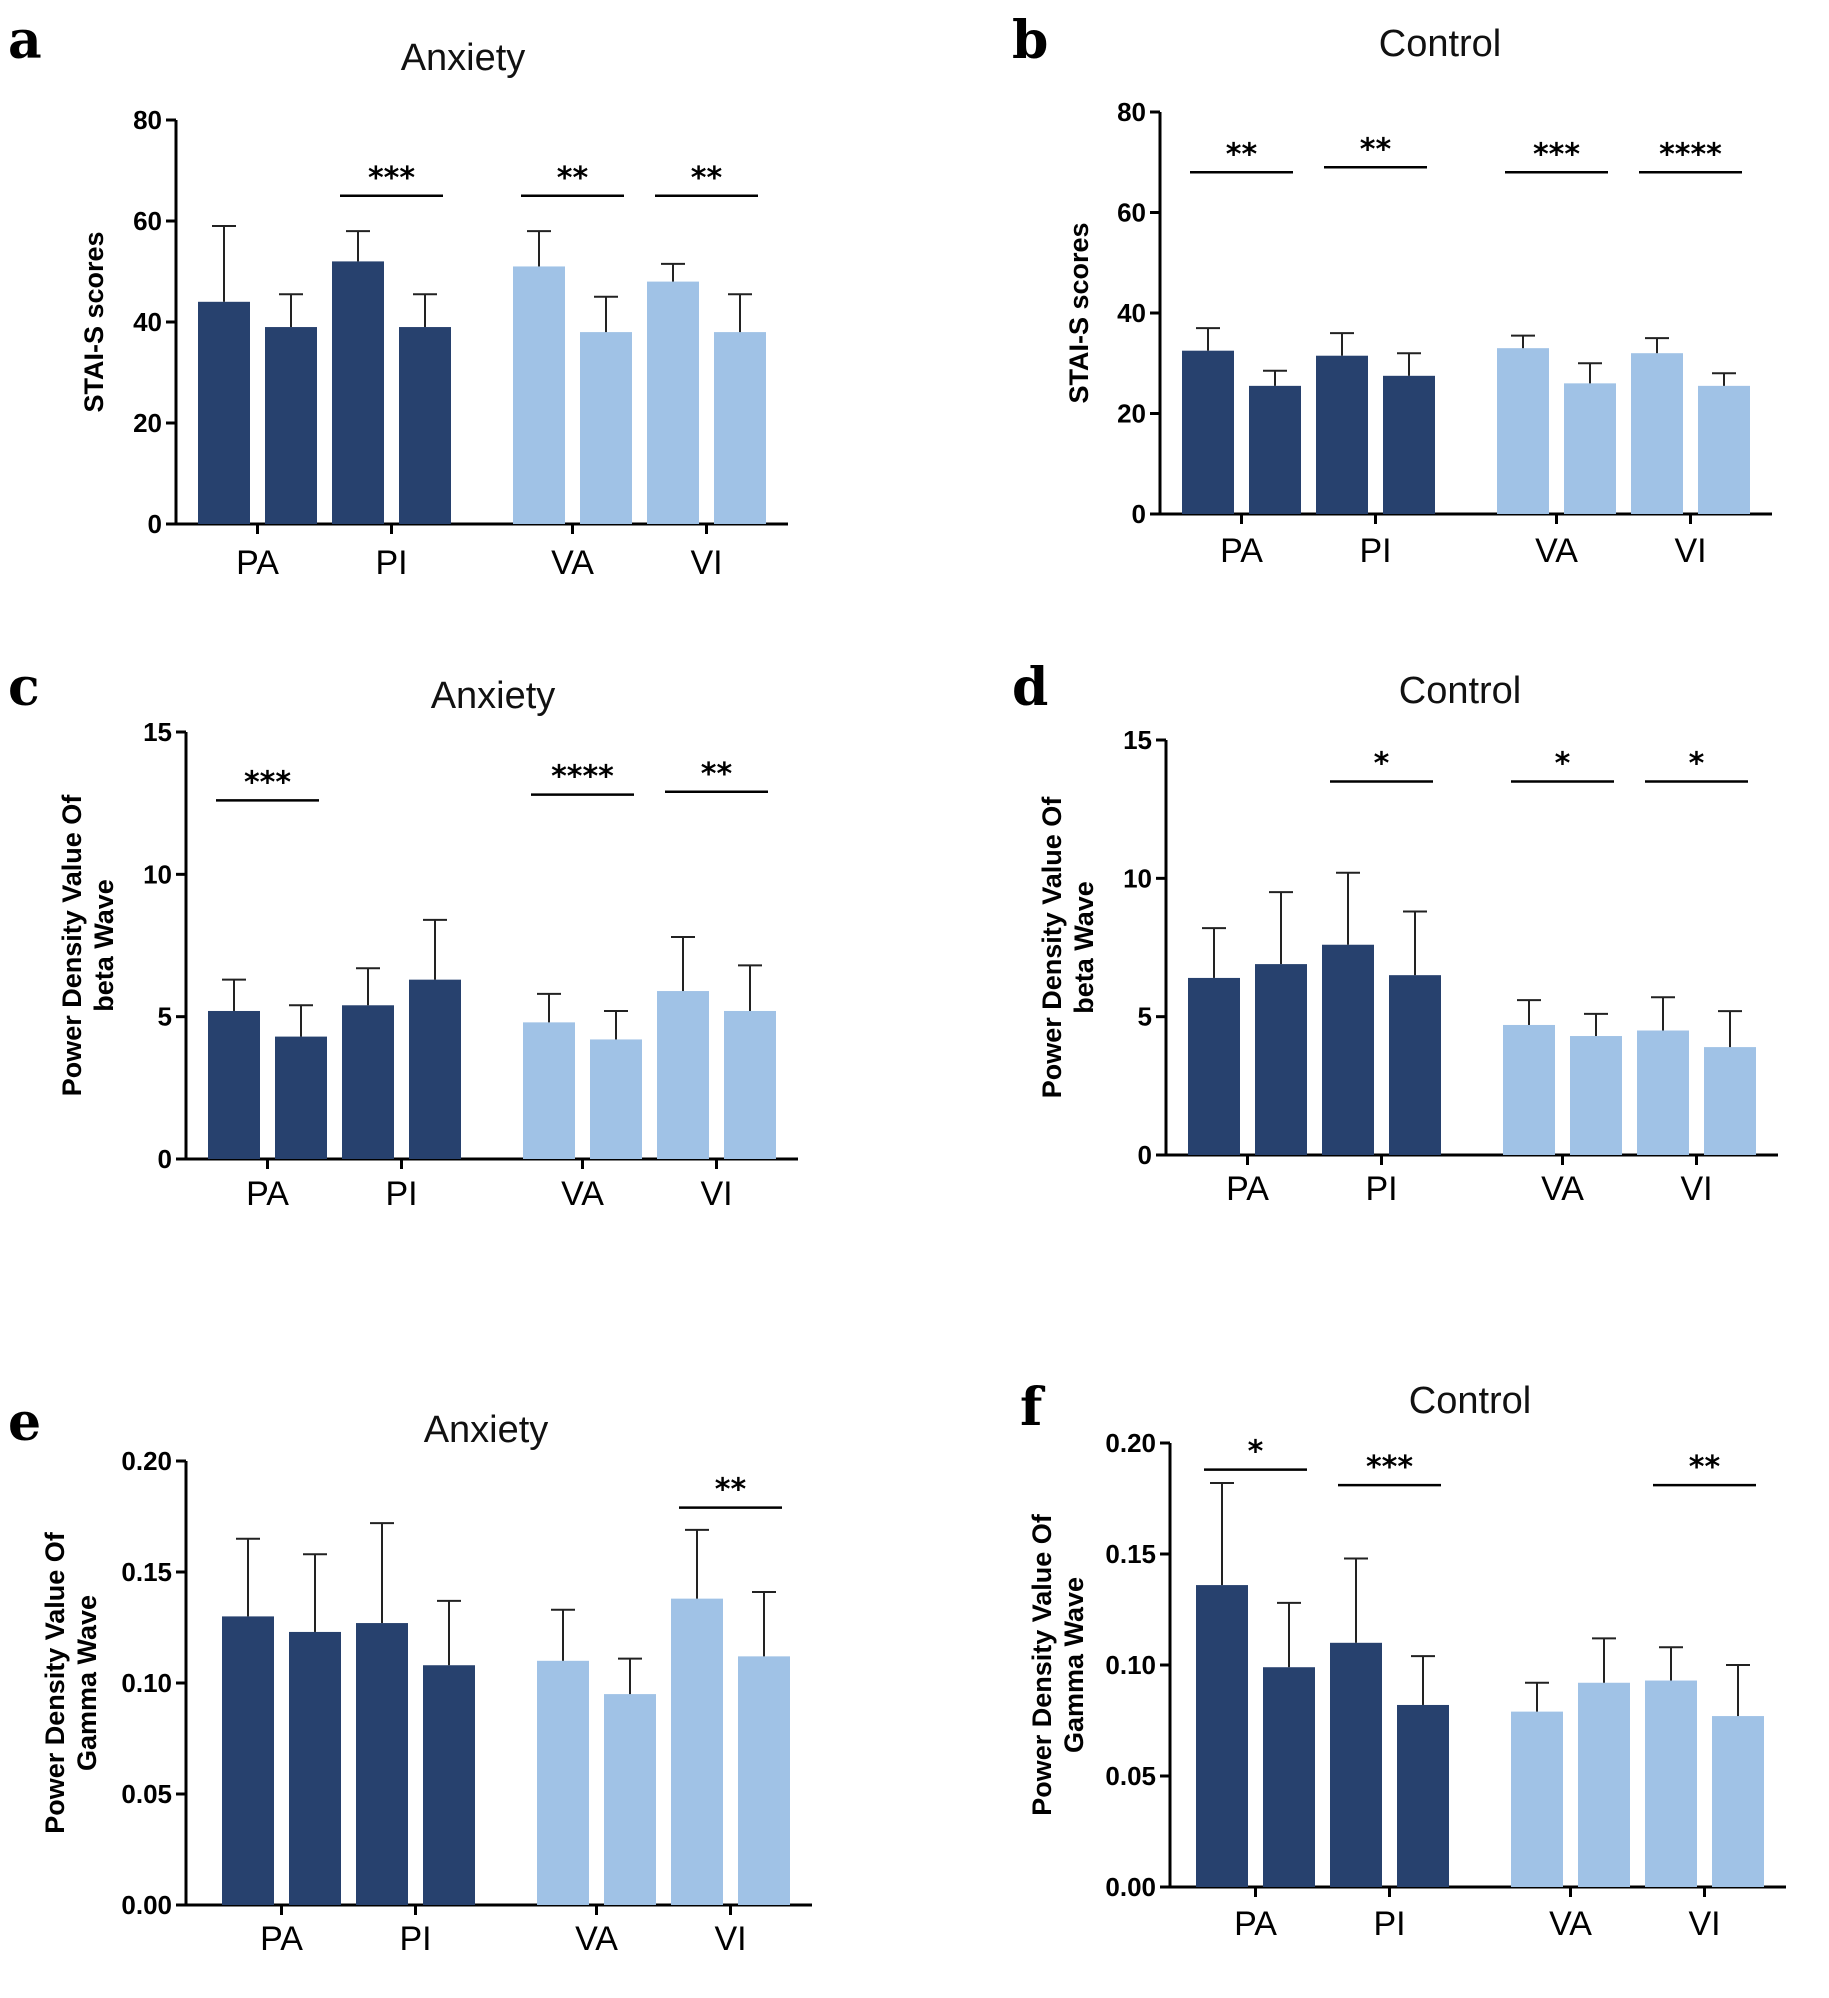 The width and height of the screenshot is (1829, 1998). Describe the element at coordinates (1131, 213) in the screenshot. I see `y-tick-label: 60` at that location.